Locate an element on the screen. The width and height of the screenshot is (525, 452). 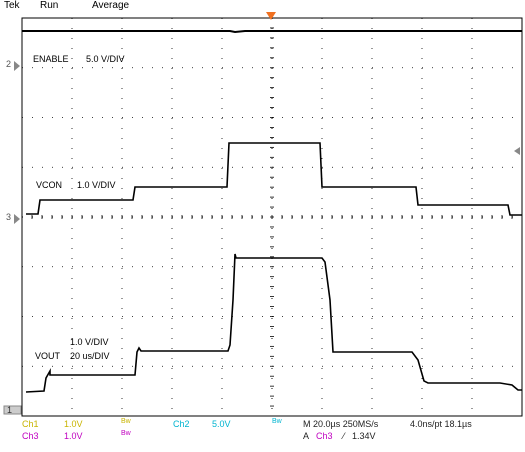
ch2-marker: 2 is located at coordinates (9, 64).